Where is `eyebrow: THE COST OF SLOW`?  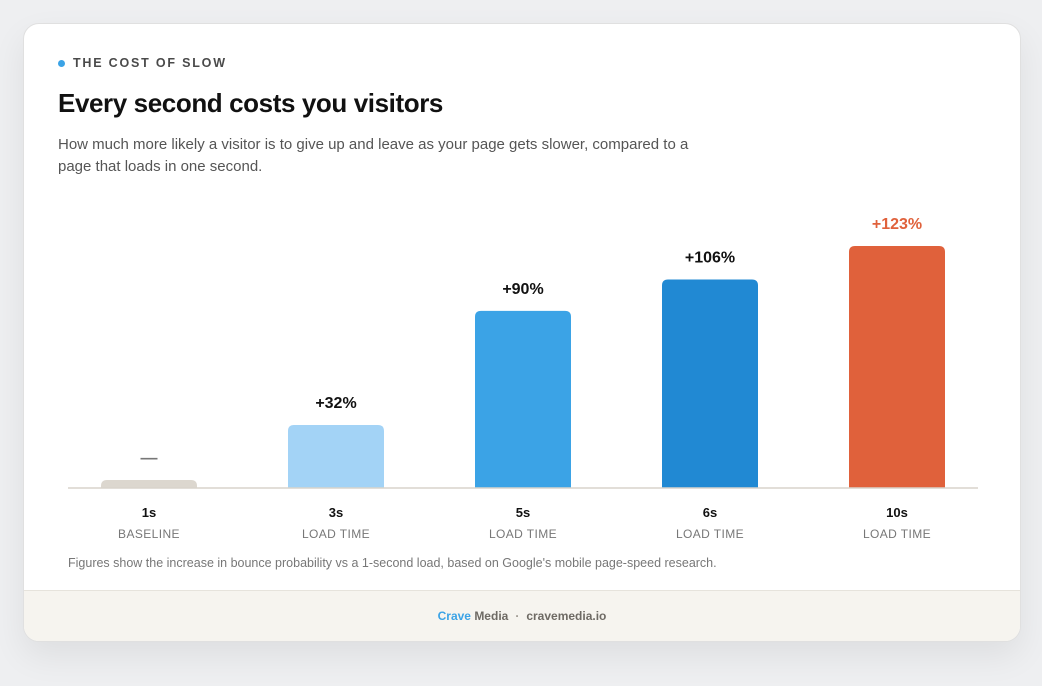 eyebrow: THE COST OF SLOW is located at coordinates (142, 63).